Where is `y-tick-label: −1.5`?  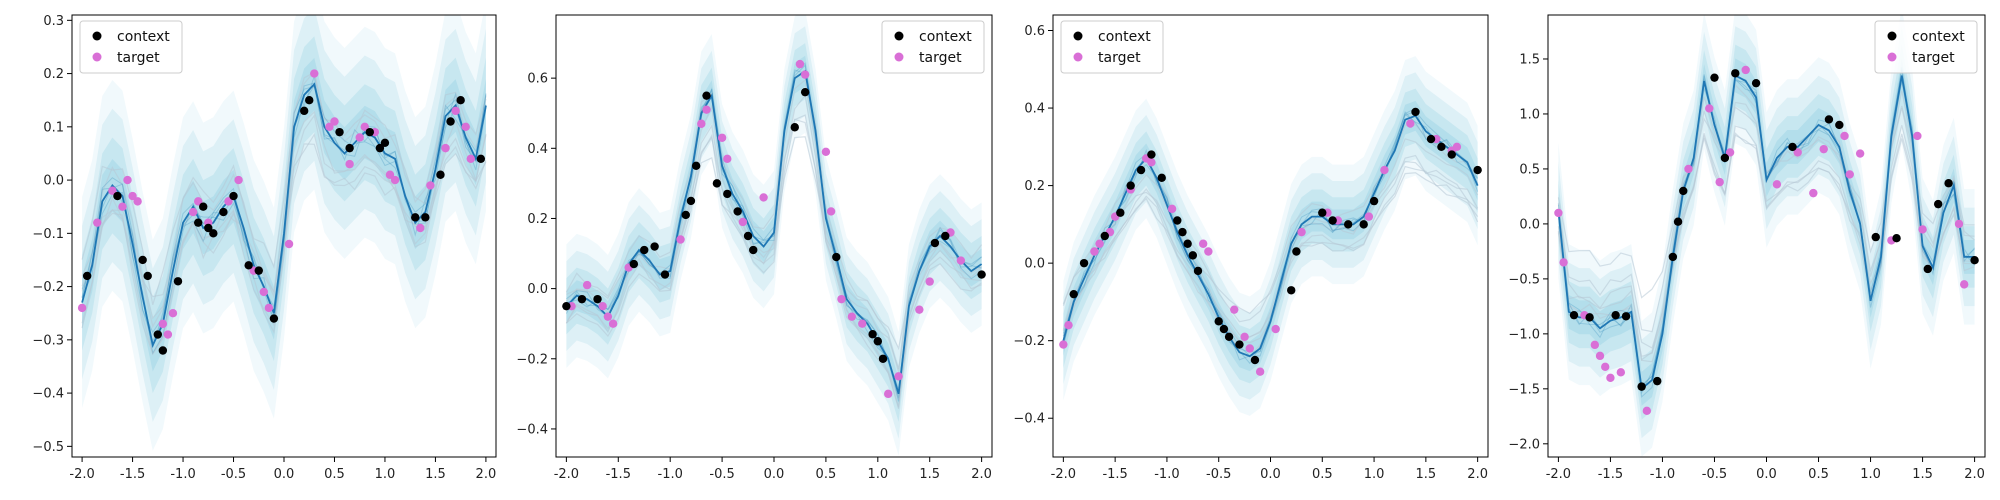
y-tick-label: −1.5 is located at coordinates (1524, 389).